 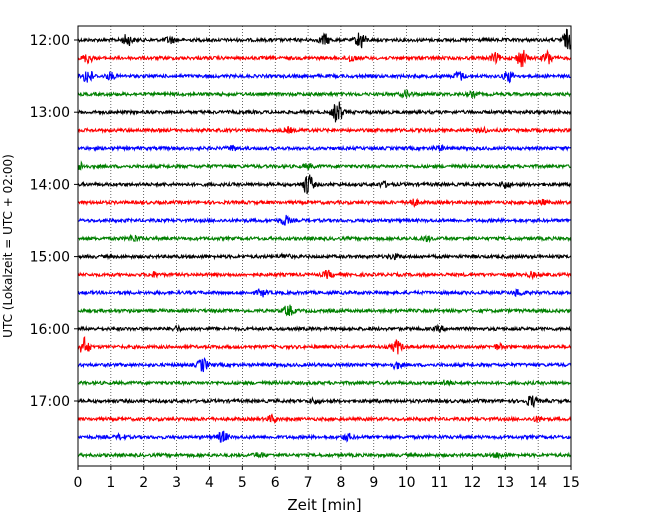 I want to click on x-tick-label: 0, so click(x=78, y=483).